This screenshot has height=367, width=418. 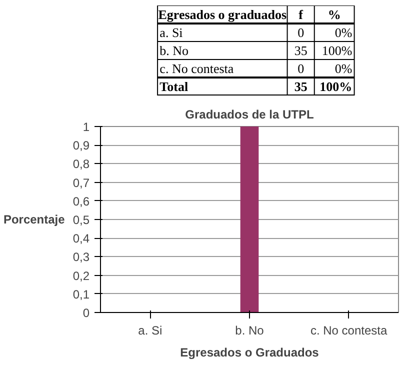 What do you see at coordinates (172, 32) in the screenshot?
I see `text: a. Si` at bounding box center [172, 32].